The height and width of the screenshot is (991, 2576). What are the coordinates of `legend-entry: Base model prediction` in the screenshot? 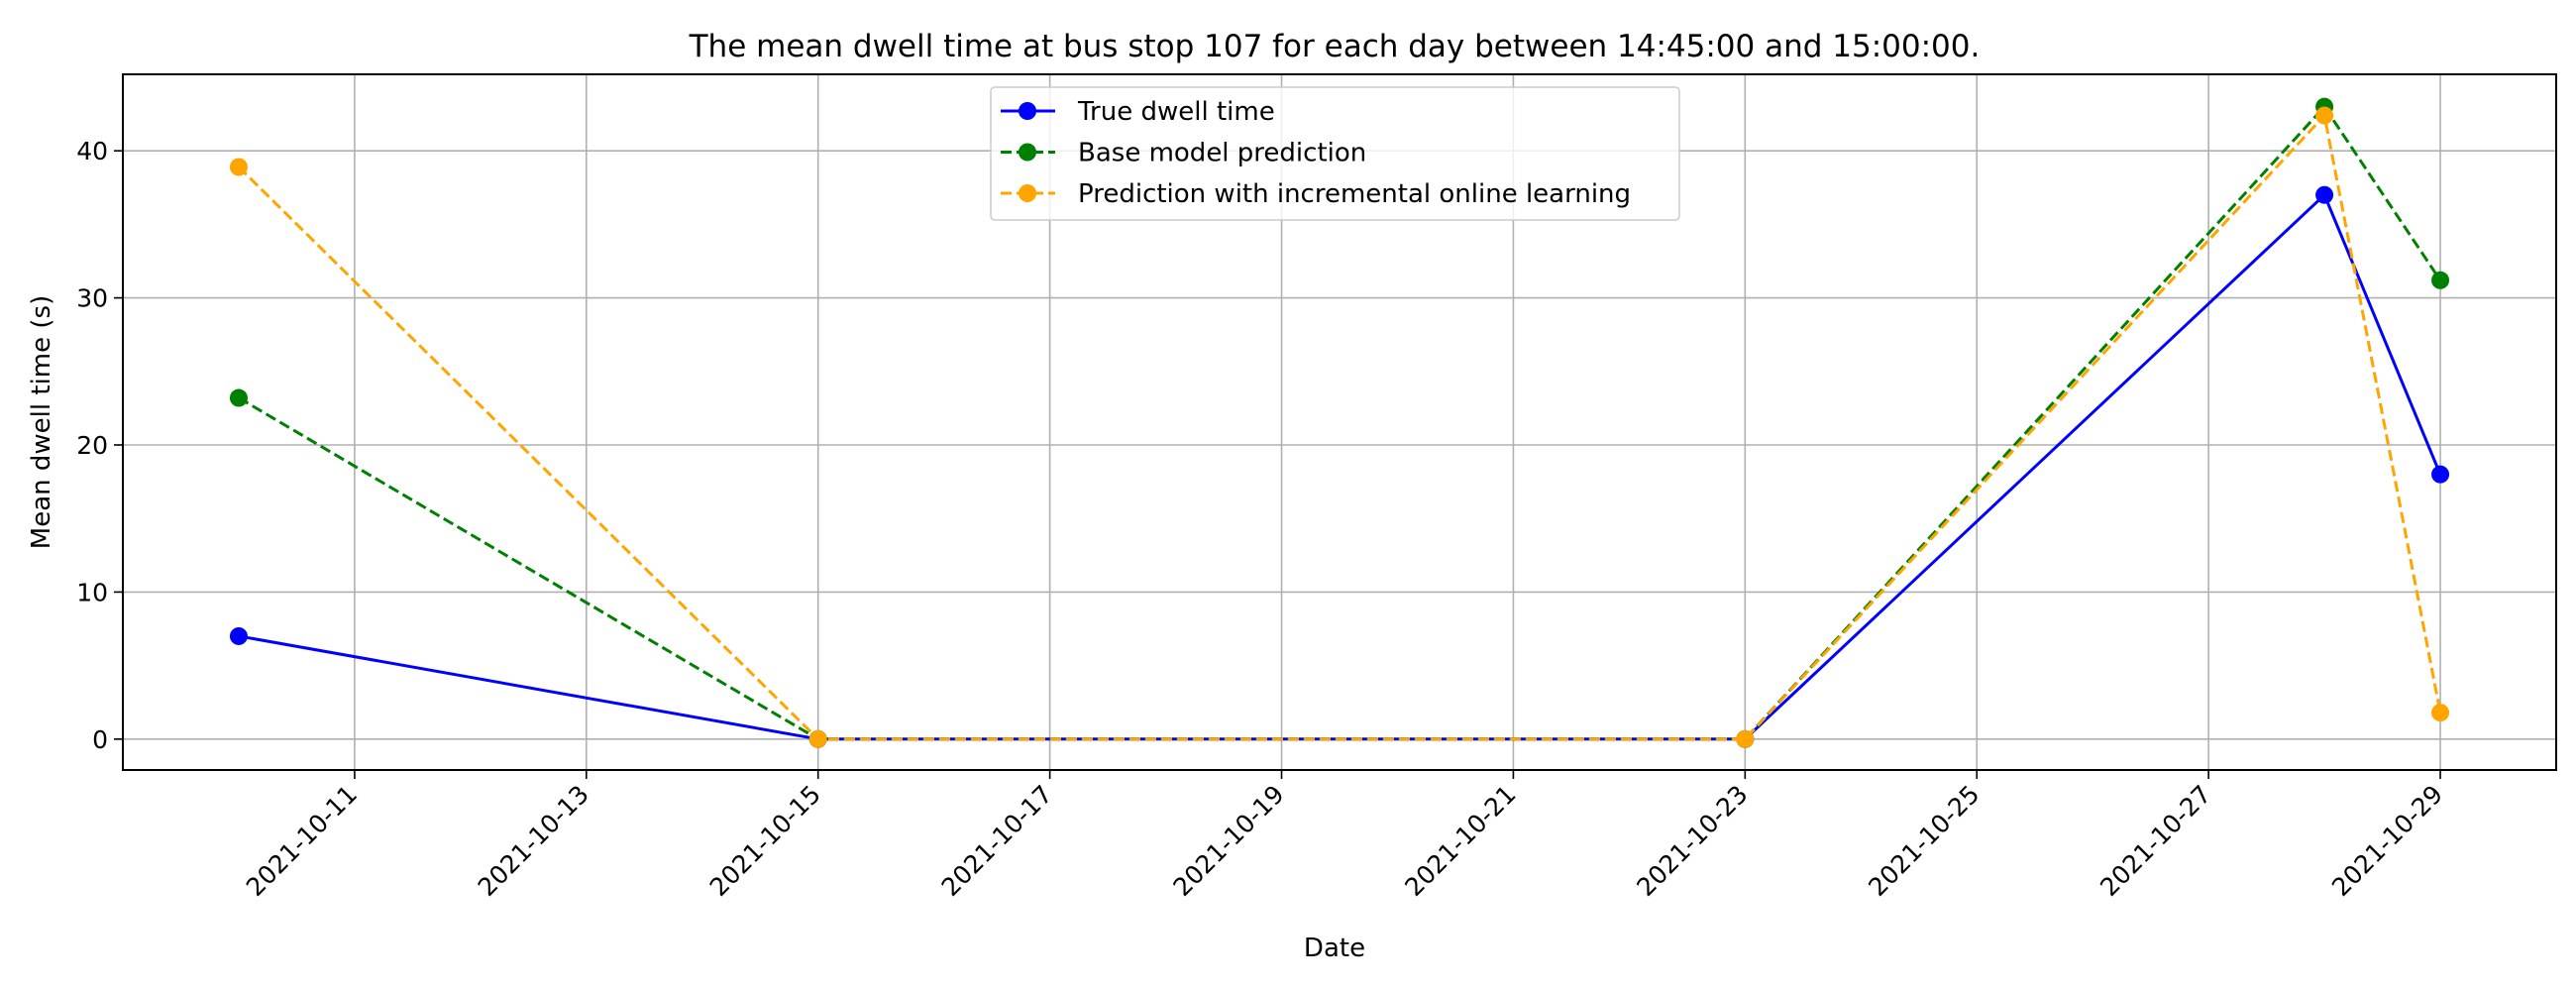 It's located at (1183, 153).